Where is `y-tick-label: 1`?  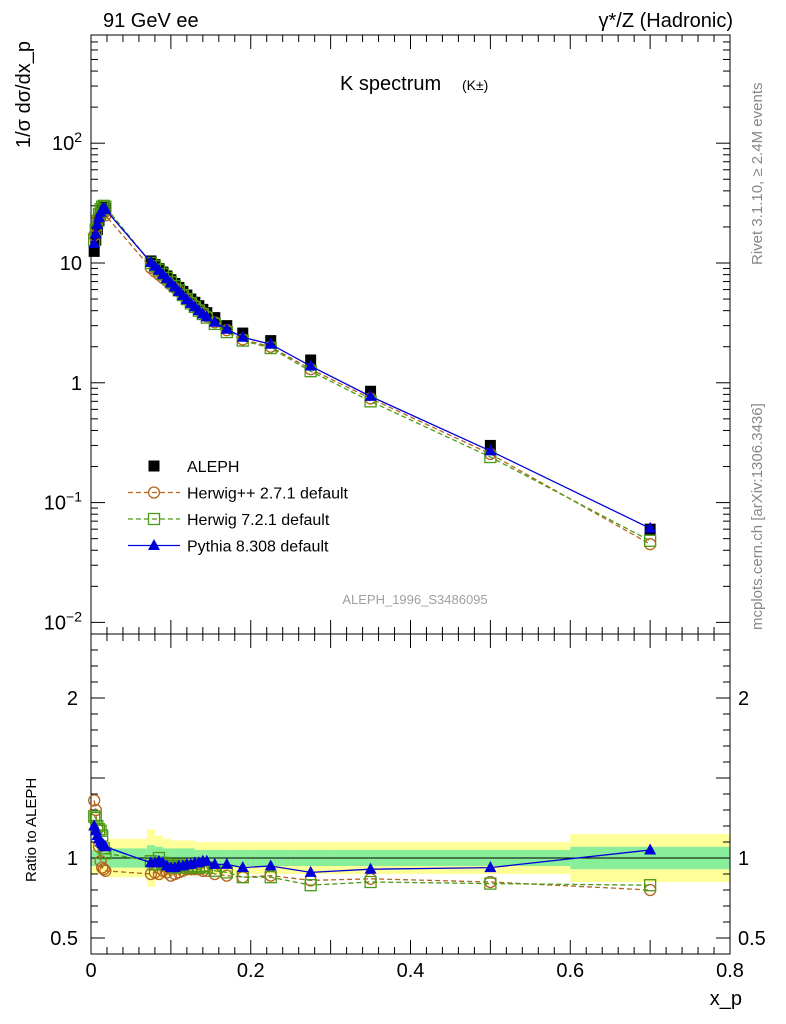
y-tick-label: 1 is located at coordinates (76, 384).